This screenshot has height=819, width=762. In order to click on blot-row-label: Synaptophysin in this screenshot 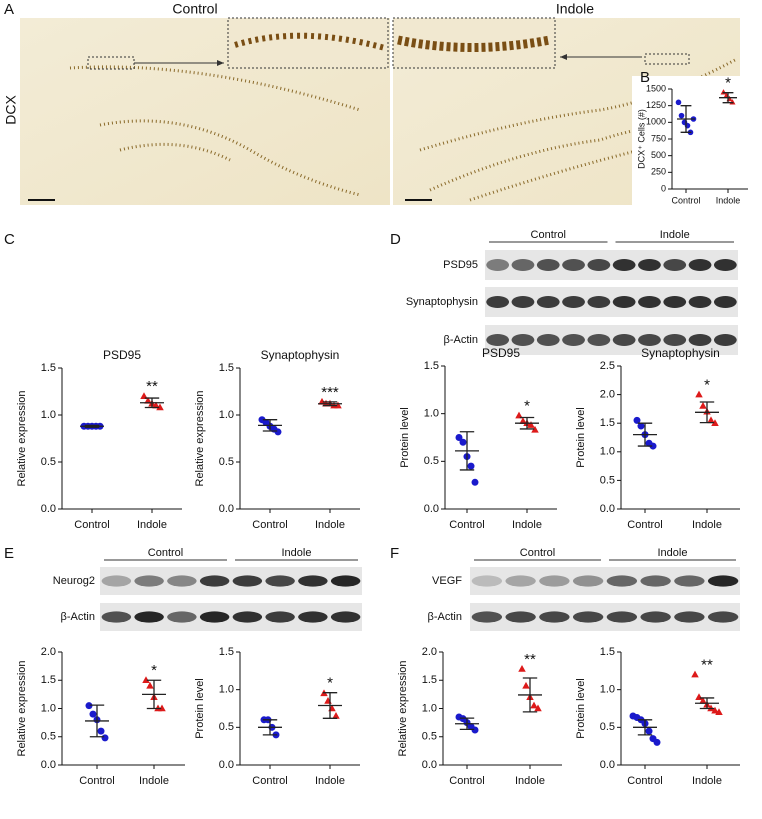, I will do `click(442, 302)`.